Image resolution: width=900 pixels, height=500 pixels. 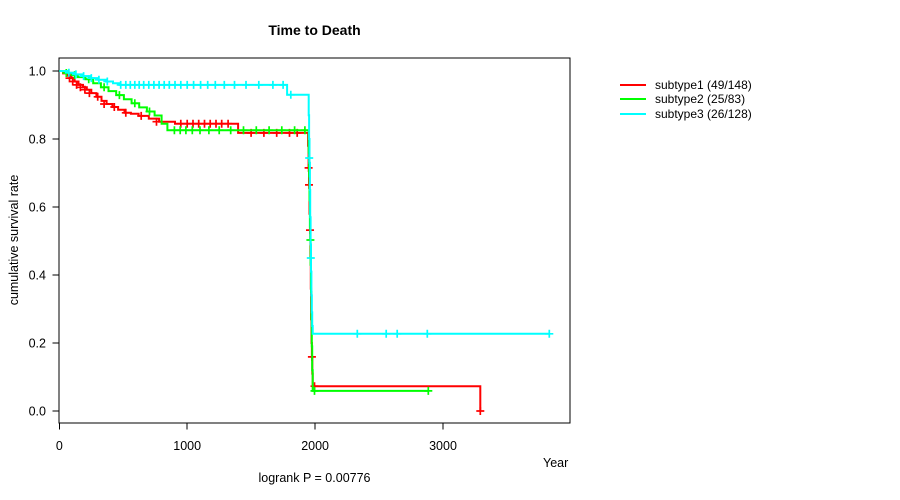 I want to click on y-tick-label: 1.0, so click(x=37, y=72).